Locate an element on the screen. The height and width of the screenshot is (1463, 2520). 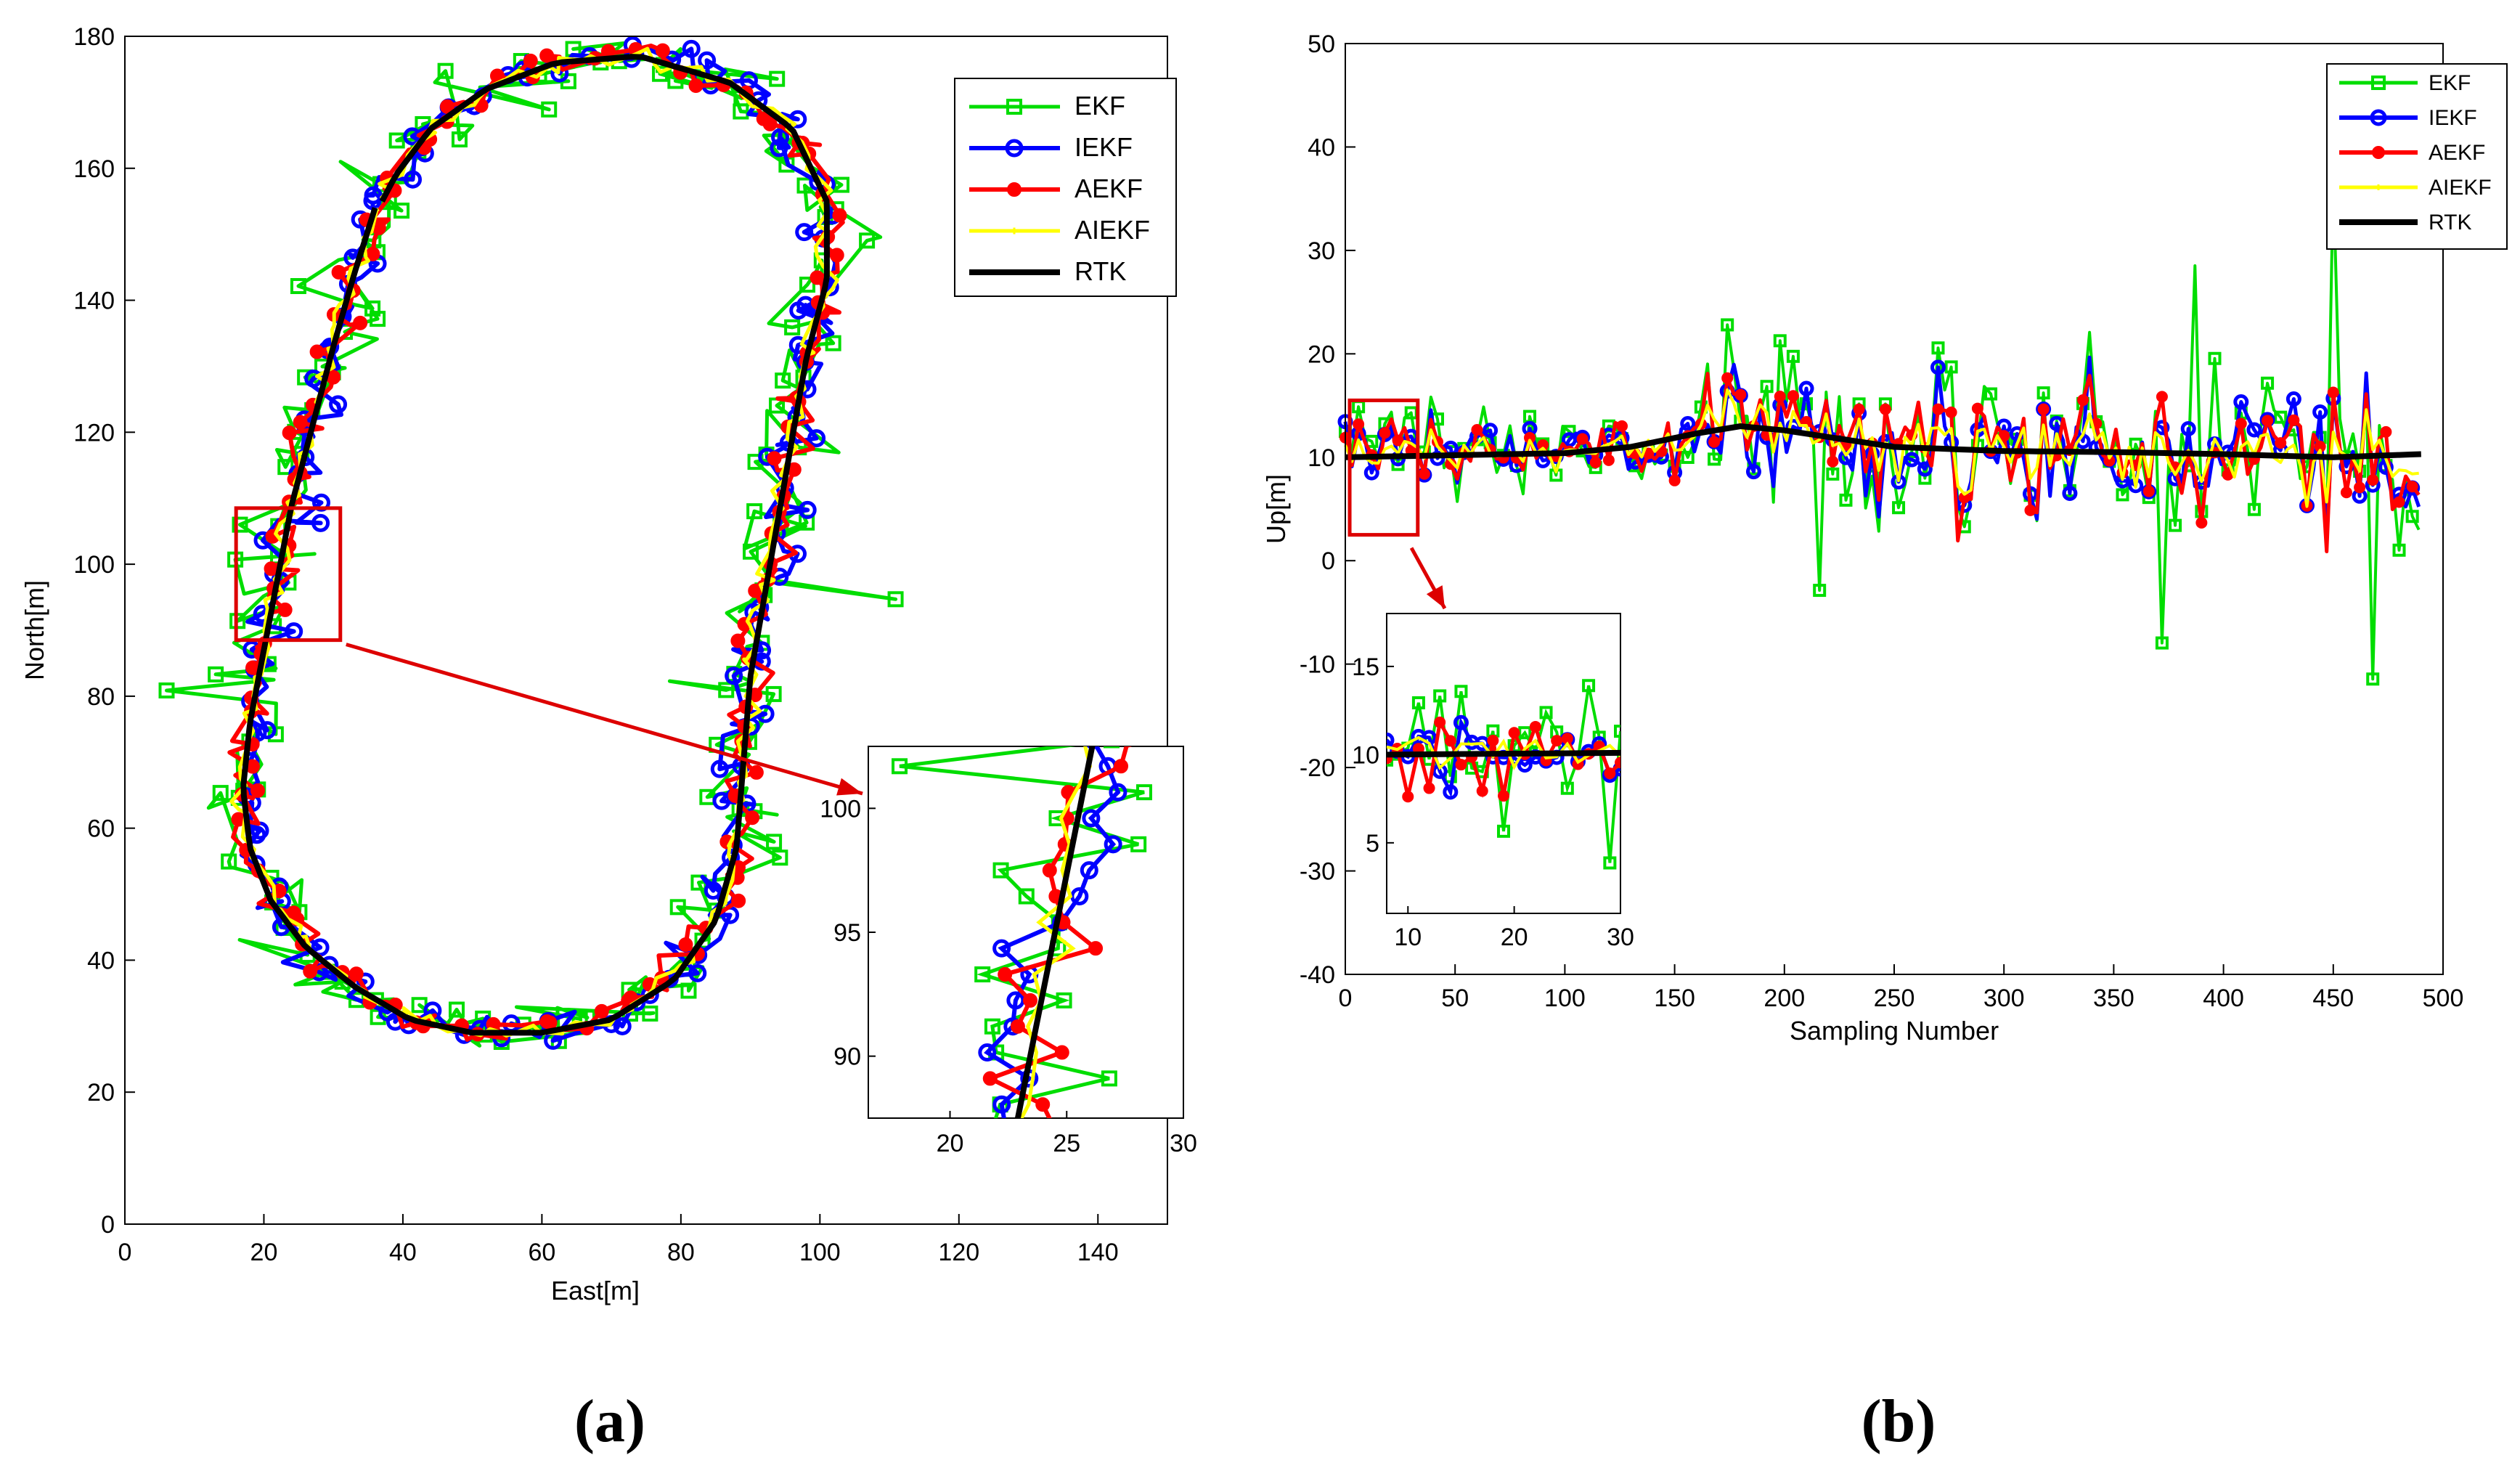
x-tick-label-a-3: 60 is located at coordinates (541, 1252).